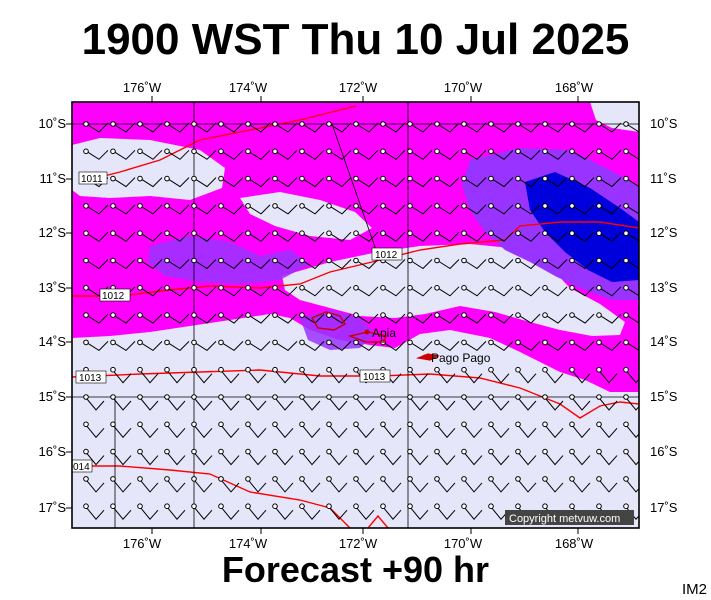 This screenshot has width=711, height=600. What do you see at coordinates (384, 333) in the screenshot?
I see `place-label-apia: Apia` at bounding box center [384, 333].